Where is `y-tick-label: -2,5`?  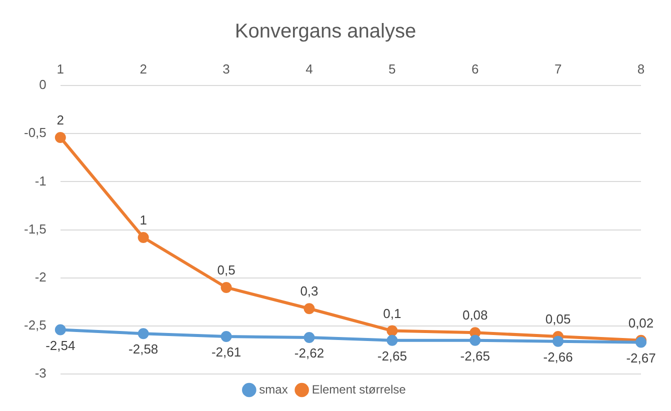
y-tick-label: -2,5 is located at coordinates (35, 325).